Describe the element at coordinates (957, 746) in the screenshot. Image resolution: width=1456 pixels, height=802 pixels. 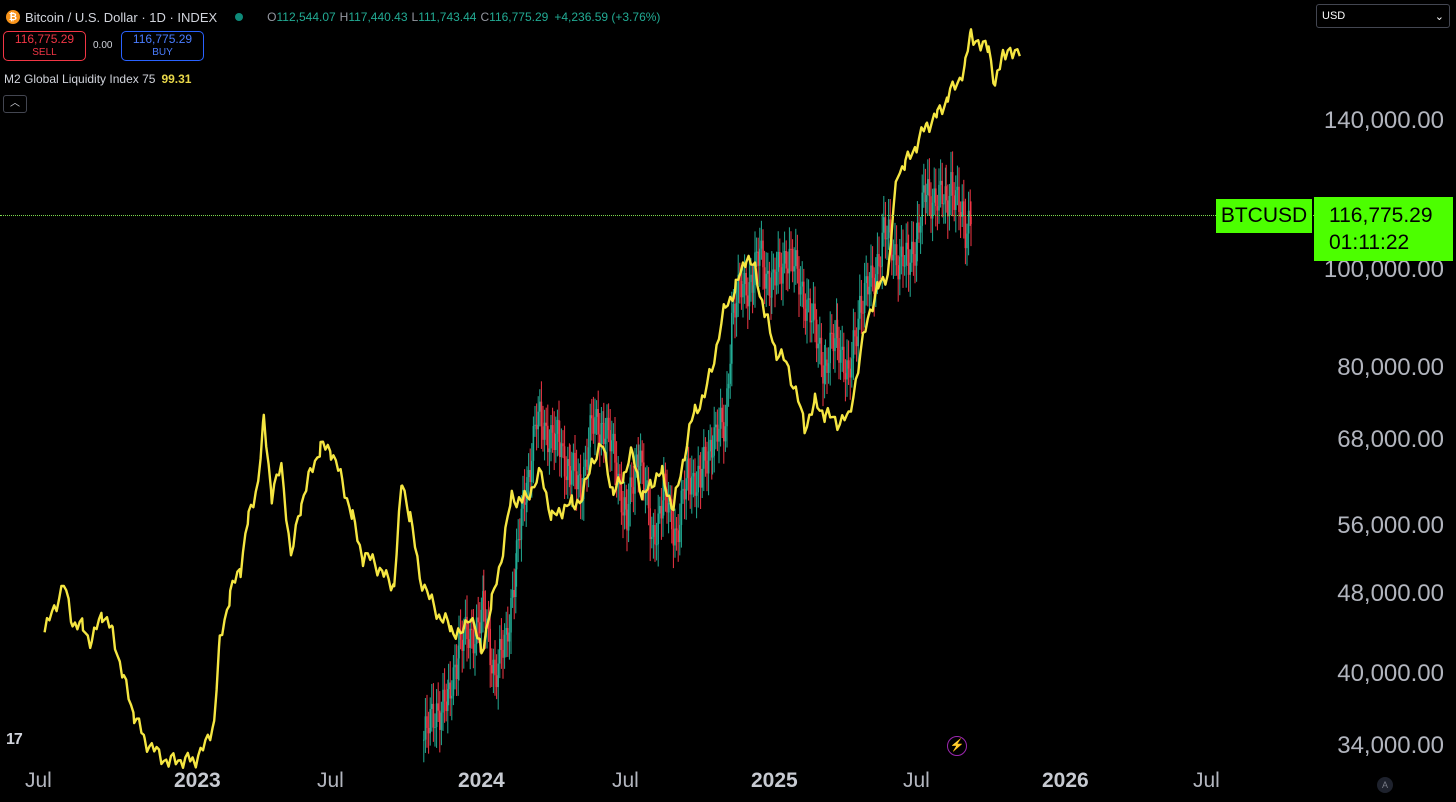
I see `lightning-icon: ⚡` at that location.